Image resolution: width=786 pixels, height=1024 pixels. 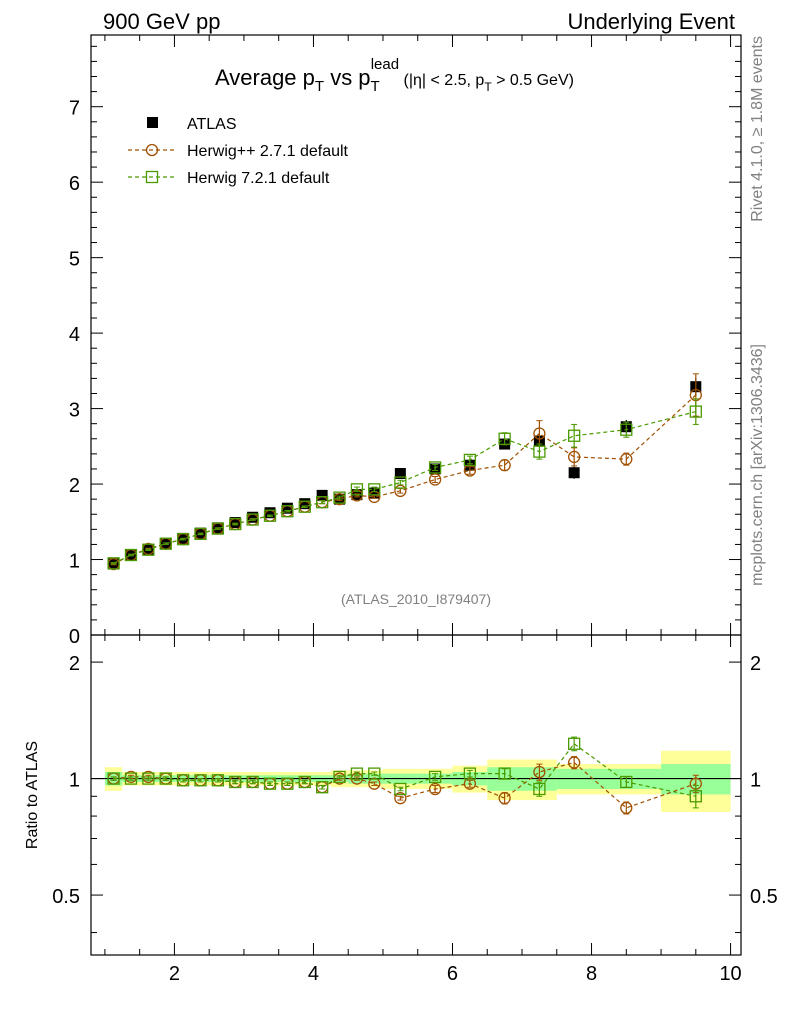 I want to click on source-label: mcplots.cern.ch [arXiv:1306.3436], so click(x=757, y=465).